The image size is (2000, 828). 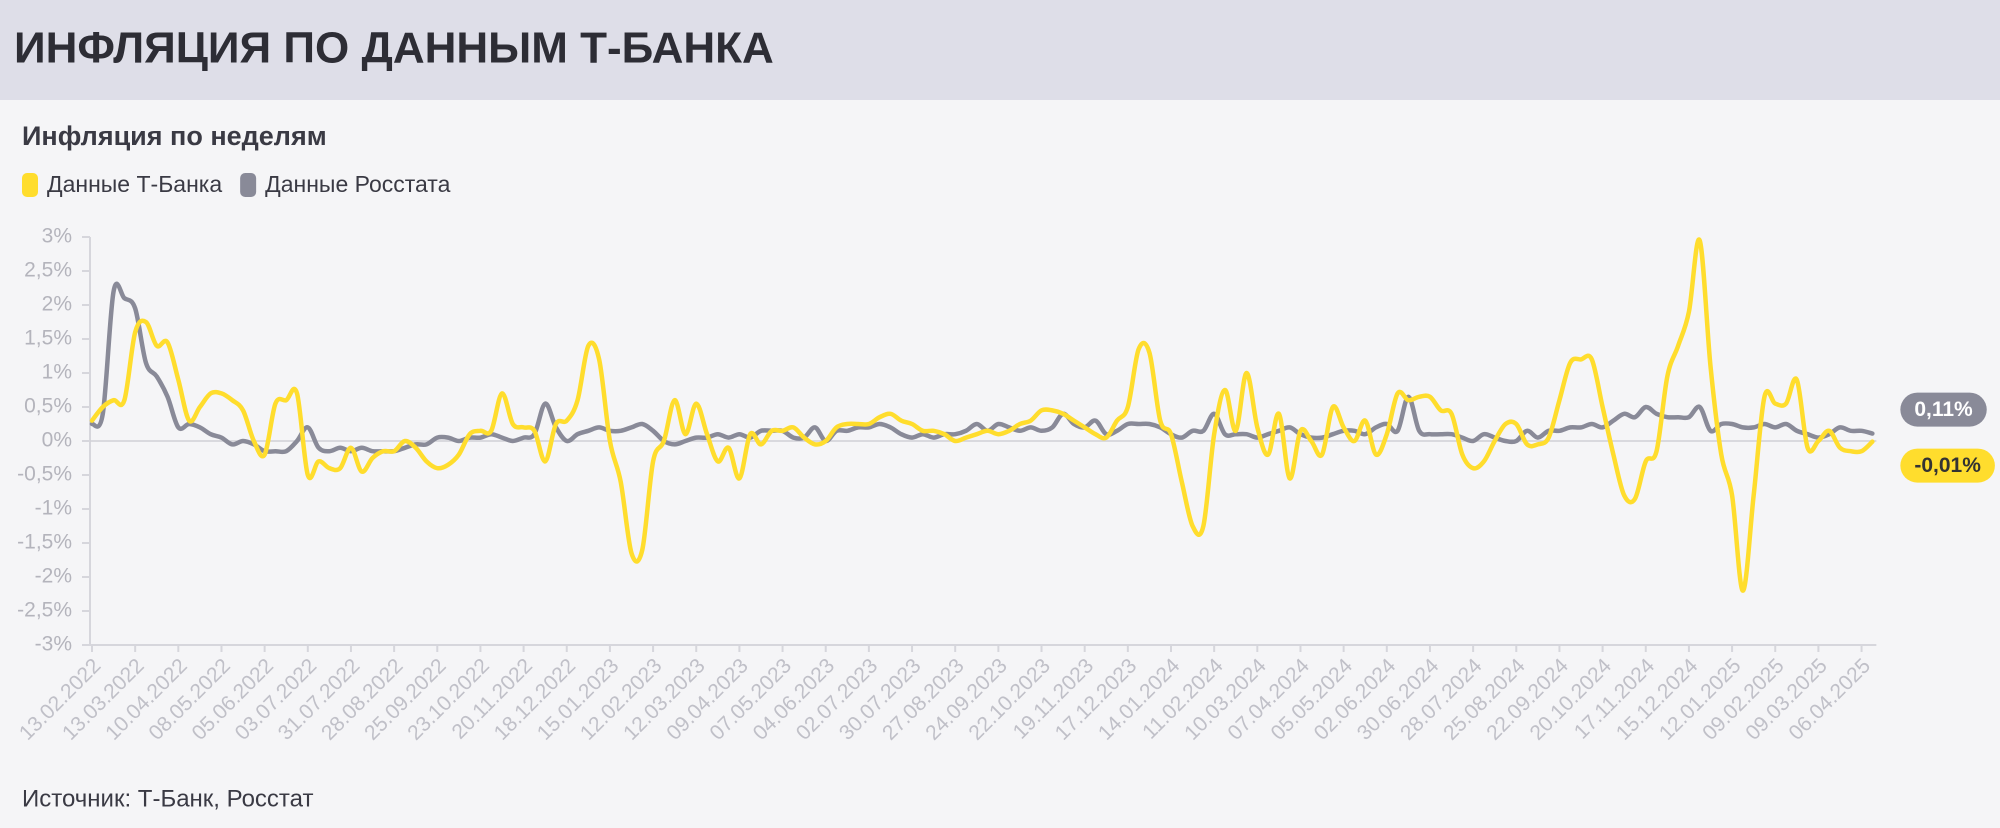 What do you see at coordinates (394, 48) in the screenshot?
I see `page-title: ИНФЛЯЦИЯ ПО ДАННЫМ Т-БАНКА` at bounding box center [394, 48].